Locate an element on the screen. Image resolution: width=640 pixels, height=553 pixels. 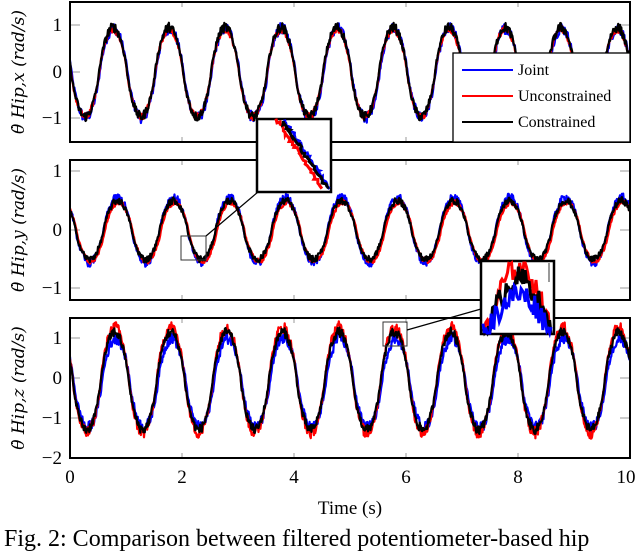
x-tick-label: 8 is located at coordinates (518, 477).